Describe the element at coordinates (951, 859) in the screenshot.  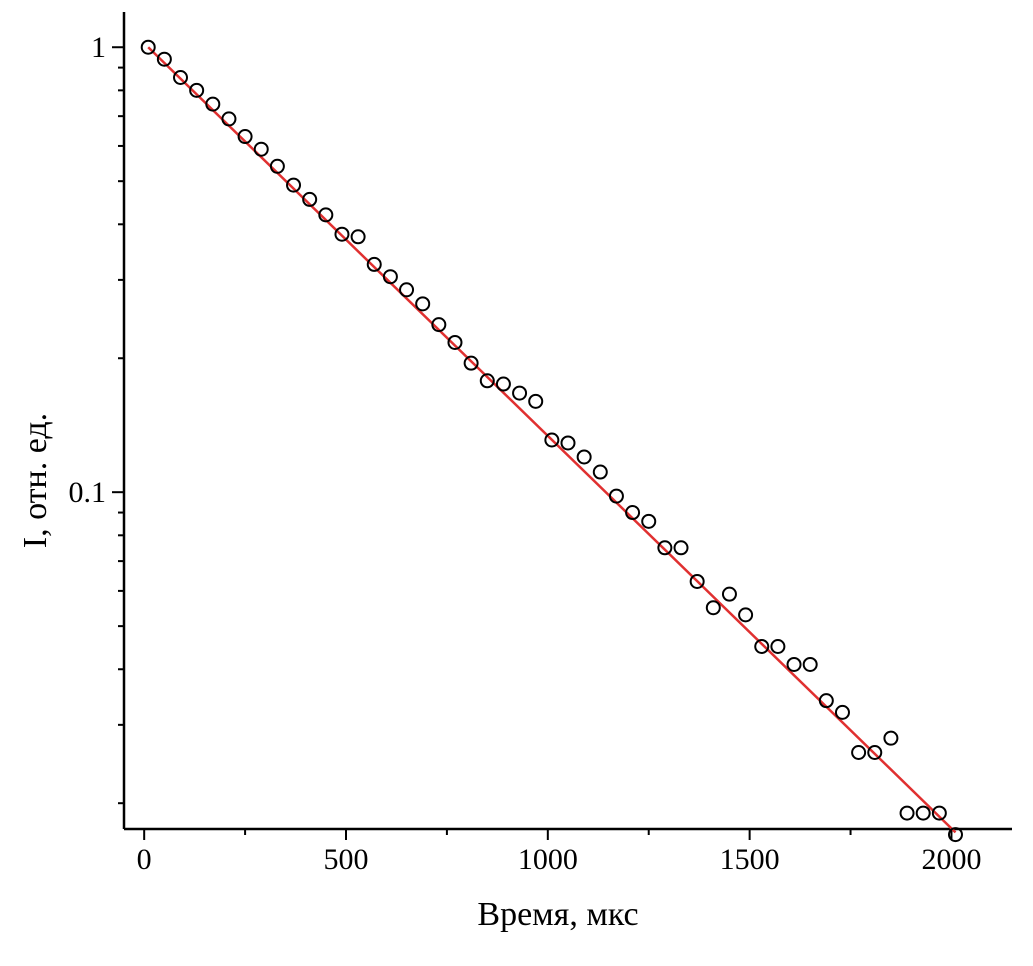
I see `x-tick-label: 2000` at that location.